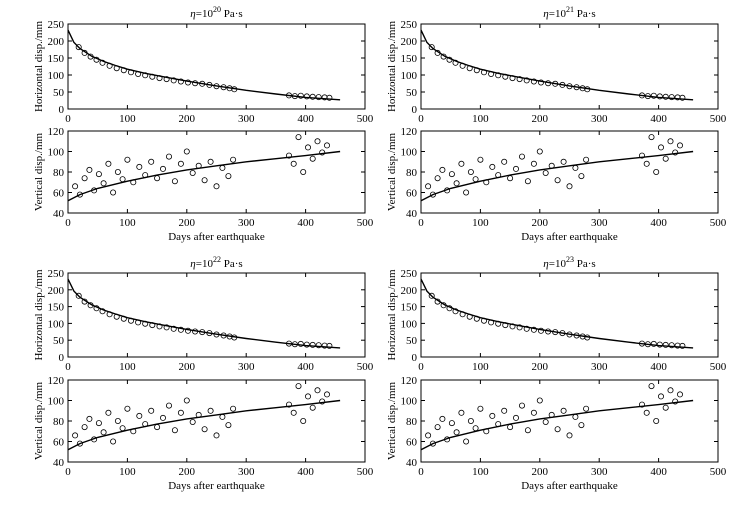  I want to click on vertical-ytick-label: 100, so click(56, 402).